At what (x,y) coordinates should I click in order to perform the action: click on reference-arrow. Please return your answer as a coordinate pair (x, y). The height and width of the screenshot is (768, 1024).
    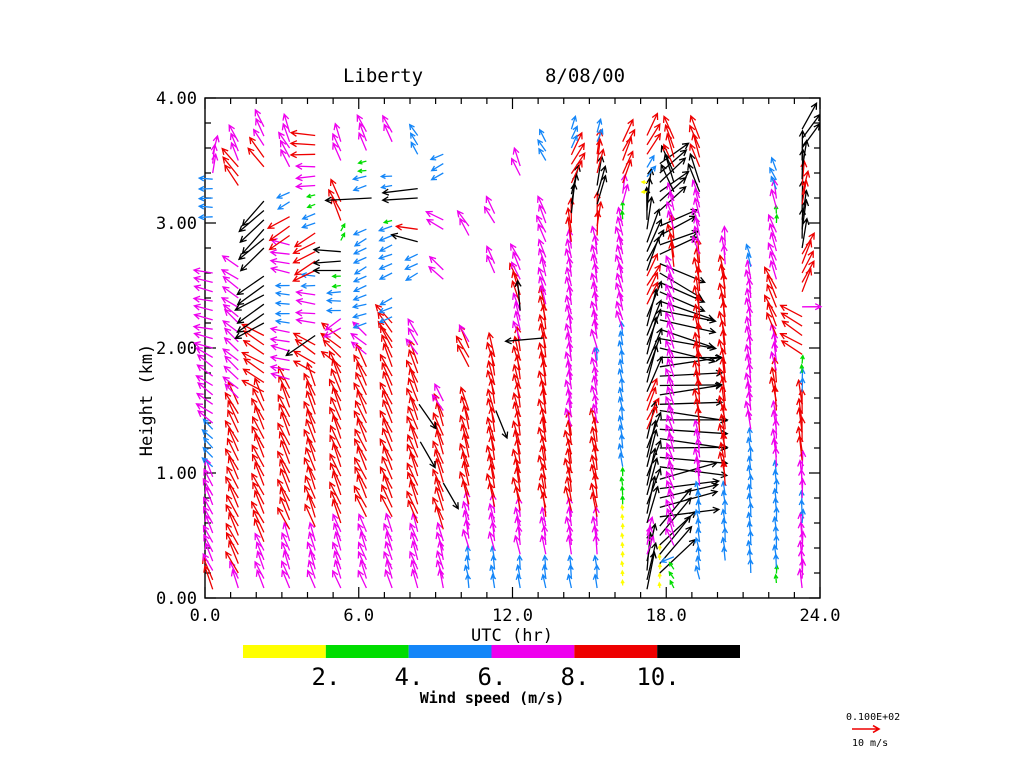
    Looking at the image, I should click on (866, 729).